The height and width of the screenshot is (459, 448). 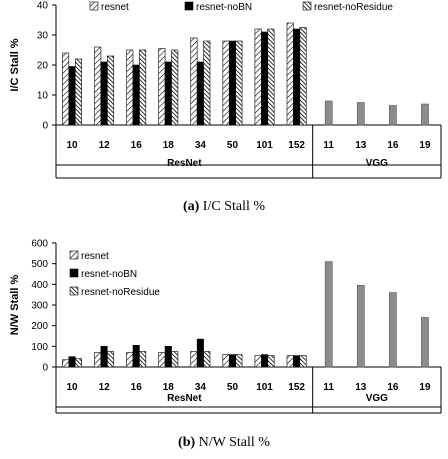 What do you see at coordinates (15, 64) in the screenshot?
I see `y-axis-label: I/C Stall %` at bounding box center [15, 64].